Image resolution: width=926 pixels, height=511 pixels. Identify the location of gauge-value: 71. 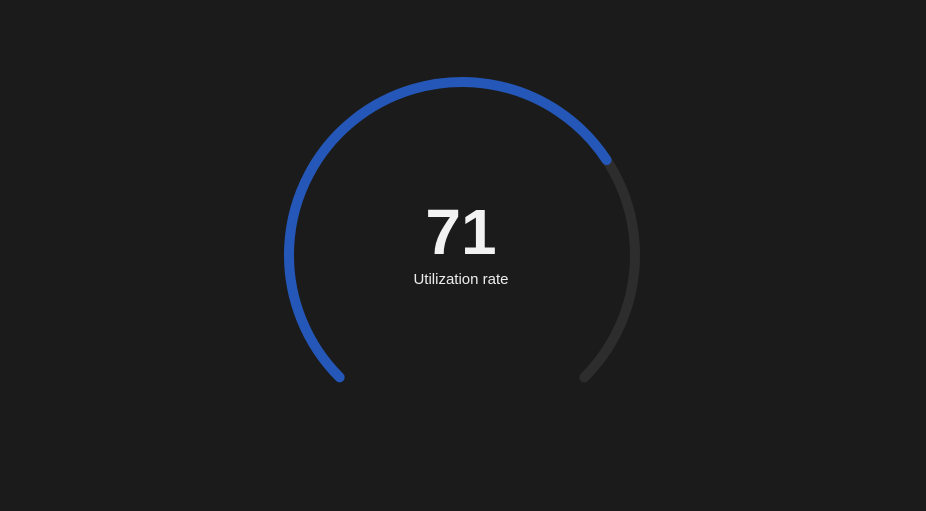
(461, 232).